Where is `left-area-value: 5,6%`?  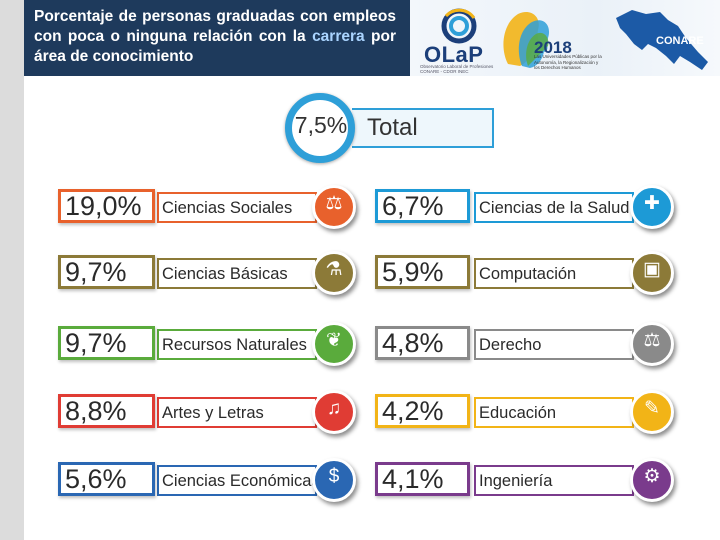 left-area-value: 5,6% is located at coordinates (96, 479).